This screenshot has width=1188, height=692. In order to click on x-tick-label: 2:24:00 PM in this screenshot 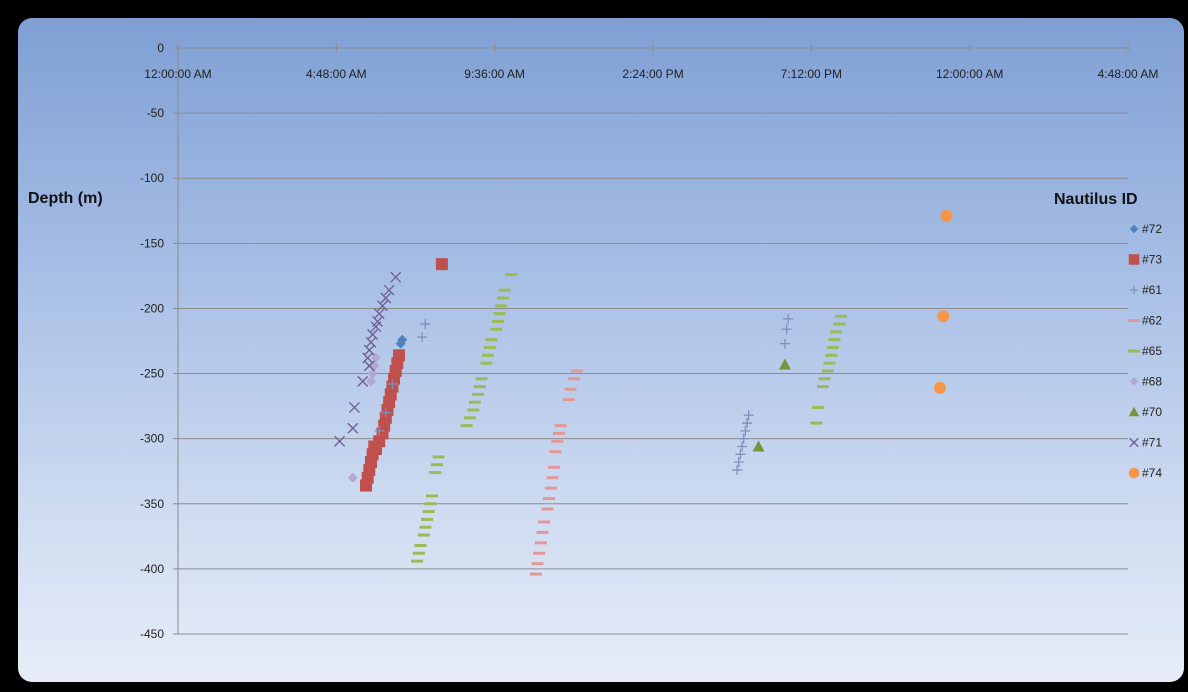, I will do `click(652, 74)`.